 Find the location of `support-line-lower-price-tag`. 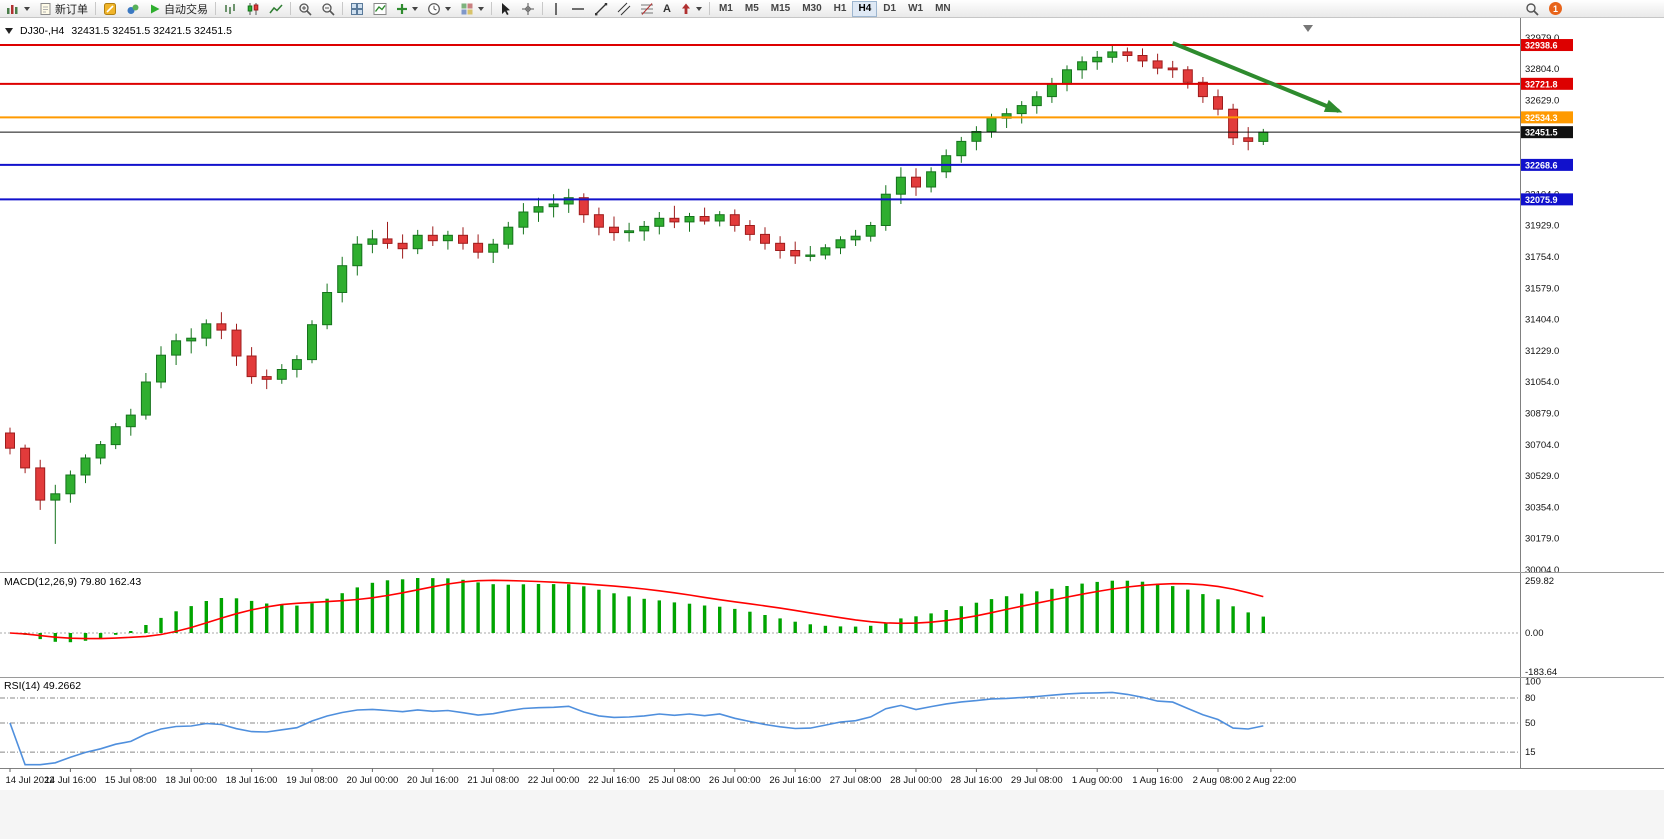

support-line-lower-price-tag is located at coordinates (1547, 199).